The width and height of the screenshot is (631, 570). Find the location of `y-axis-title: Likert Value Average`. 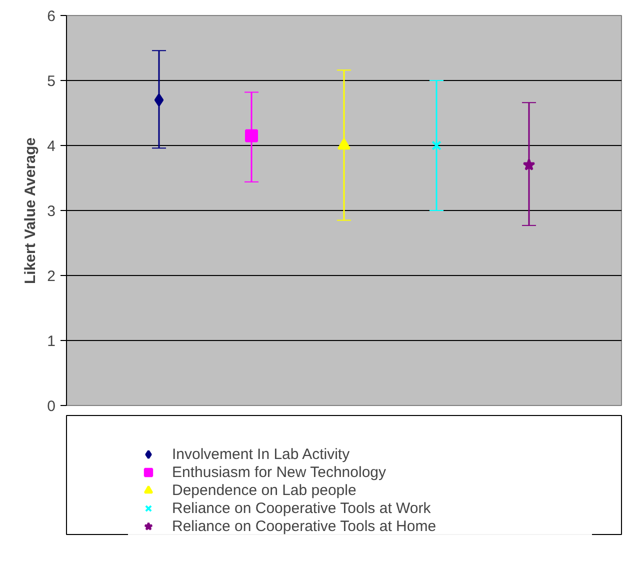

y-axis-title: Likert Value Average is located at coordinates (31, 211).